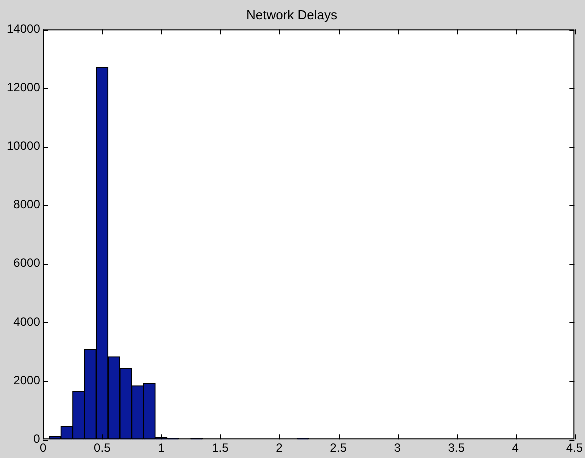 This screenshot has height=458, width=585. What do you see at coordinates (162, 448) in the screenshot?
I see `x-tick-label: 1` at bounding box center [162, 448].